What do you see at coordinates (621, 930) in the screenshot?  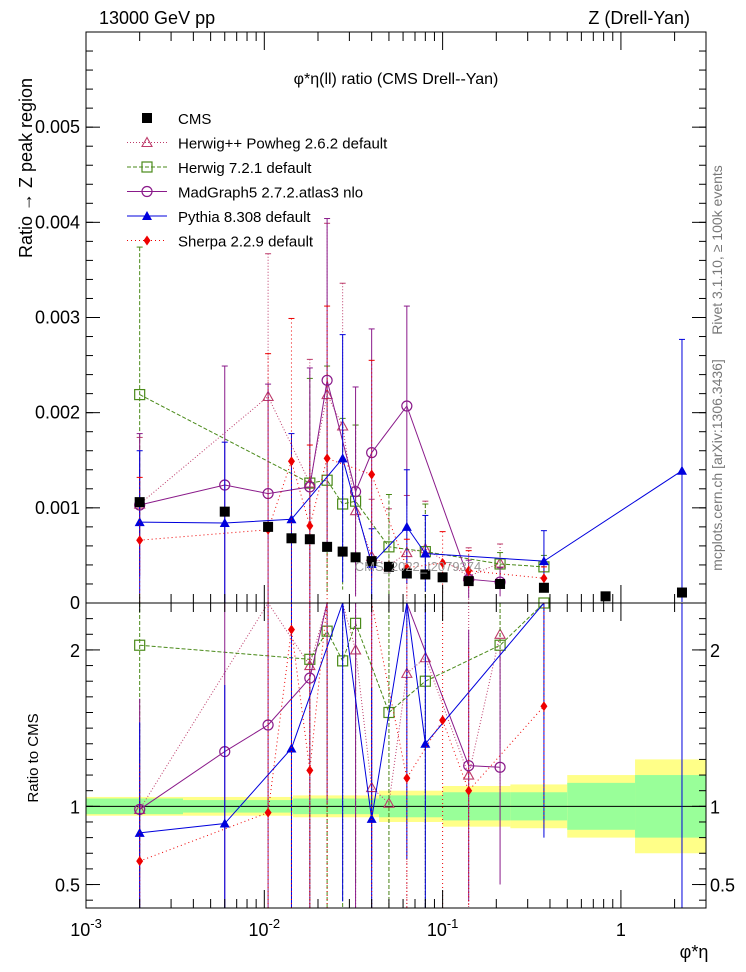 I see `x-tick-label: 1` at bounding box center [621, 930].